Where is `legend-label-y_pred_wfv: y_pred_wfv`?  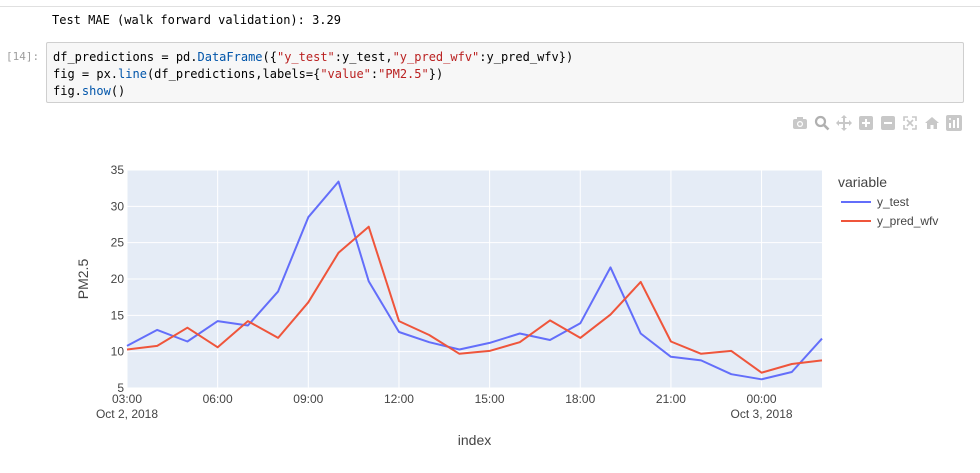 legend-label-y_pred_wfv: y_pred_wfv is located at coordinates (907, 221).